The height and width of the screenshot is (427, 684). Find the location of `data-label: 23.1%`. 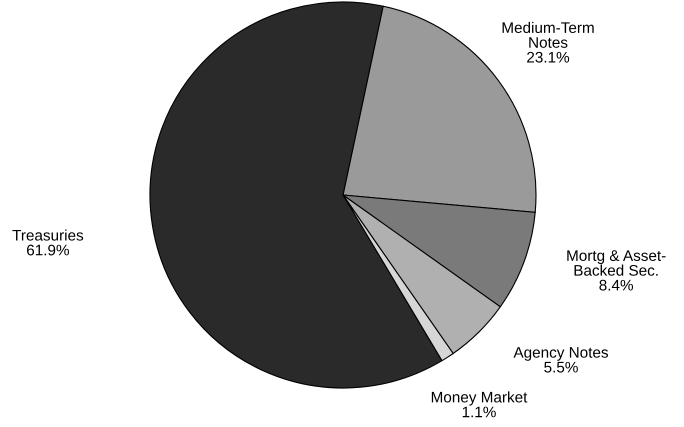

data-label: 23.1% is located at coordinates (548, 57).